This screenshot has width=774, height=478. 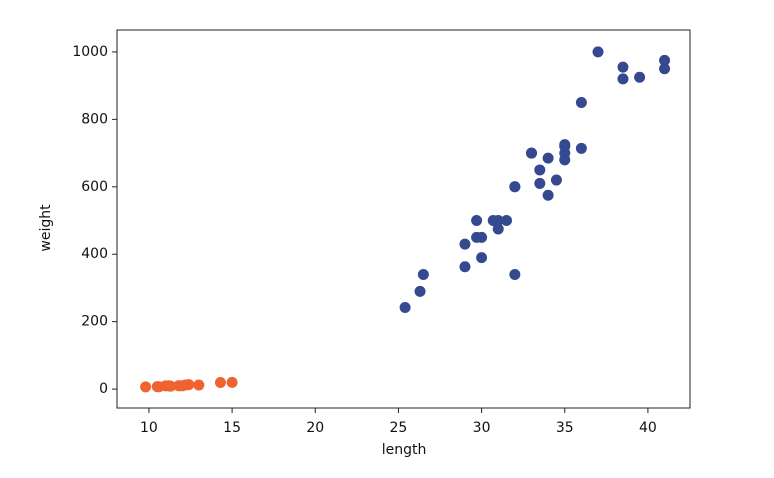 What do you see at coordinates (648, 428) in the screenshot?
I see `x-tick-label: 40` at bounding box center [648, 428].